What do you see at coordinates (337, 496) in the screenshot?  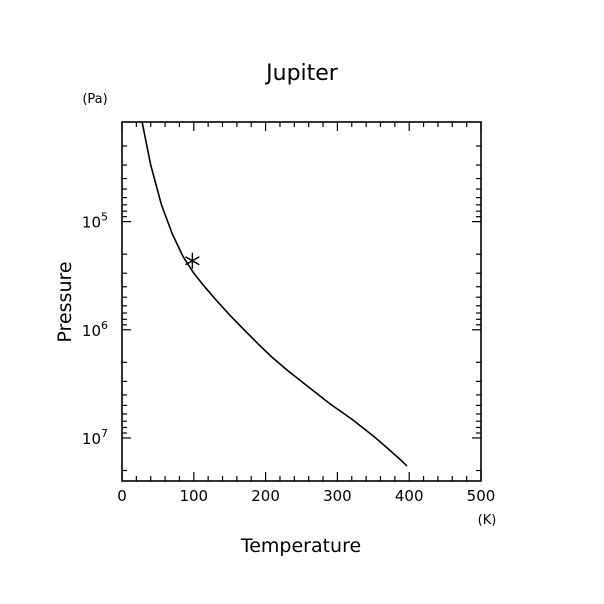 I see `x-tick-label: 300` at bounding box center [337, 496].